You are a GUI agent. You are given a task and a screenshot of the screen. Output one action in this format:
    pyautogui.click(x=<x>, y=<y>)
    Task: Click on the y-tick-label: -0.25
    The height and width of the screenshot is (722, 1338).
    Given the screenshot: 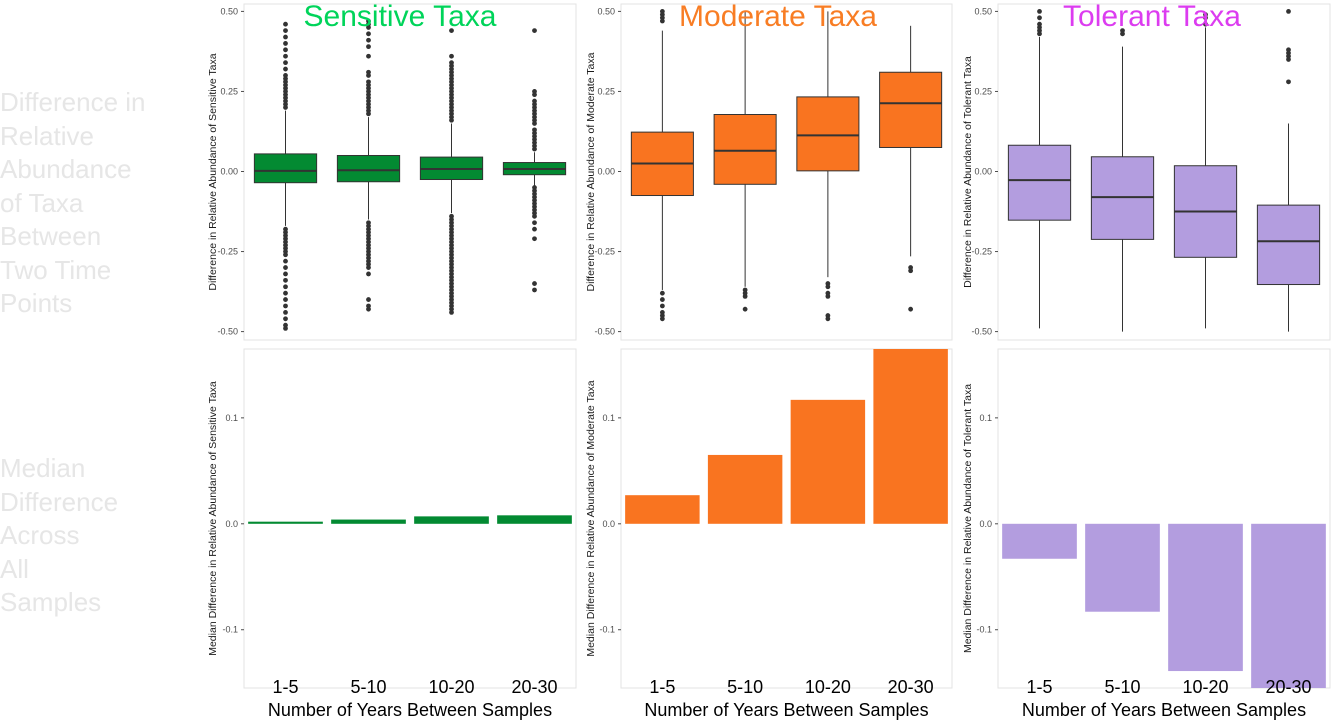 What is the action you would take?
    pyautogui.click(x=604, y=252)
    